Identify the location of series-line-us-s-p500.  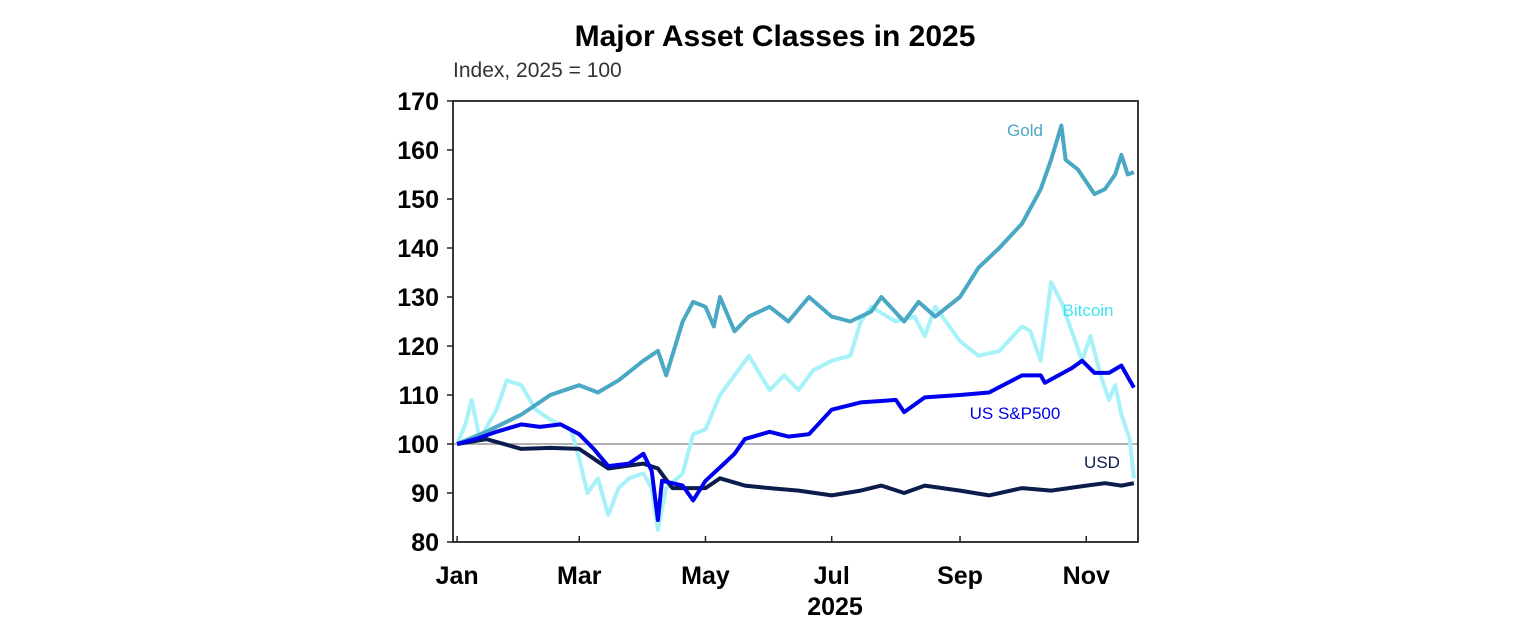
(796, 440).